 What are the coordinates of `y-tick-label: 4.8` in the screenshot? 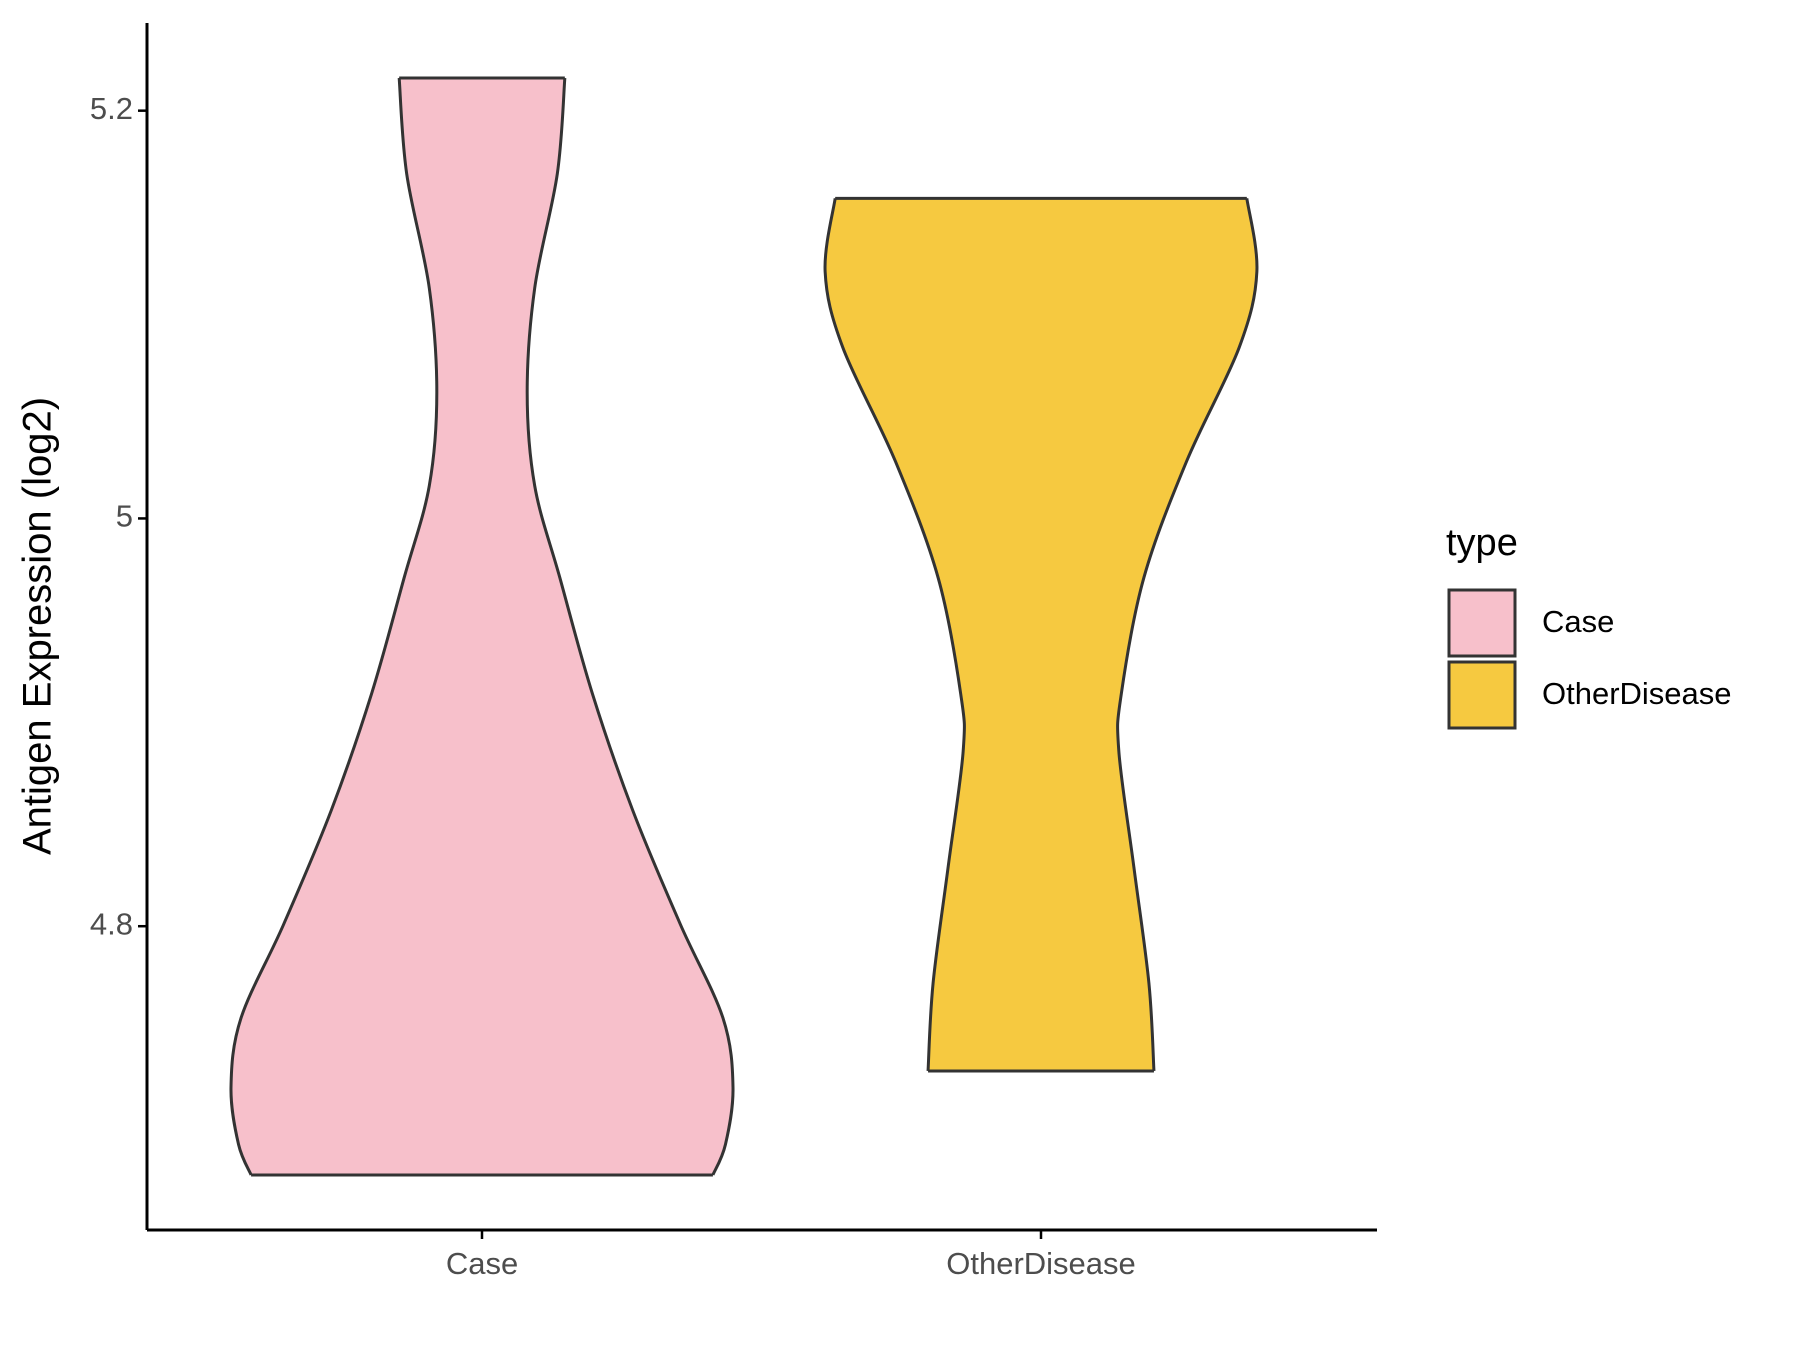 It's located at (111, 923).